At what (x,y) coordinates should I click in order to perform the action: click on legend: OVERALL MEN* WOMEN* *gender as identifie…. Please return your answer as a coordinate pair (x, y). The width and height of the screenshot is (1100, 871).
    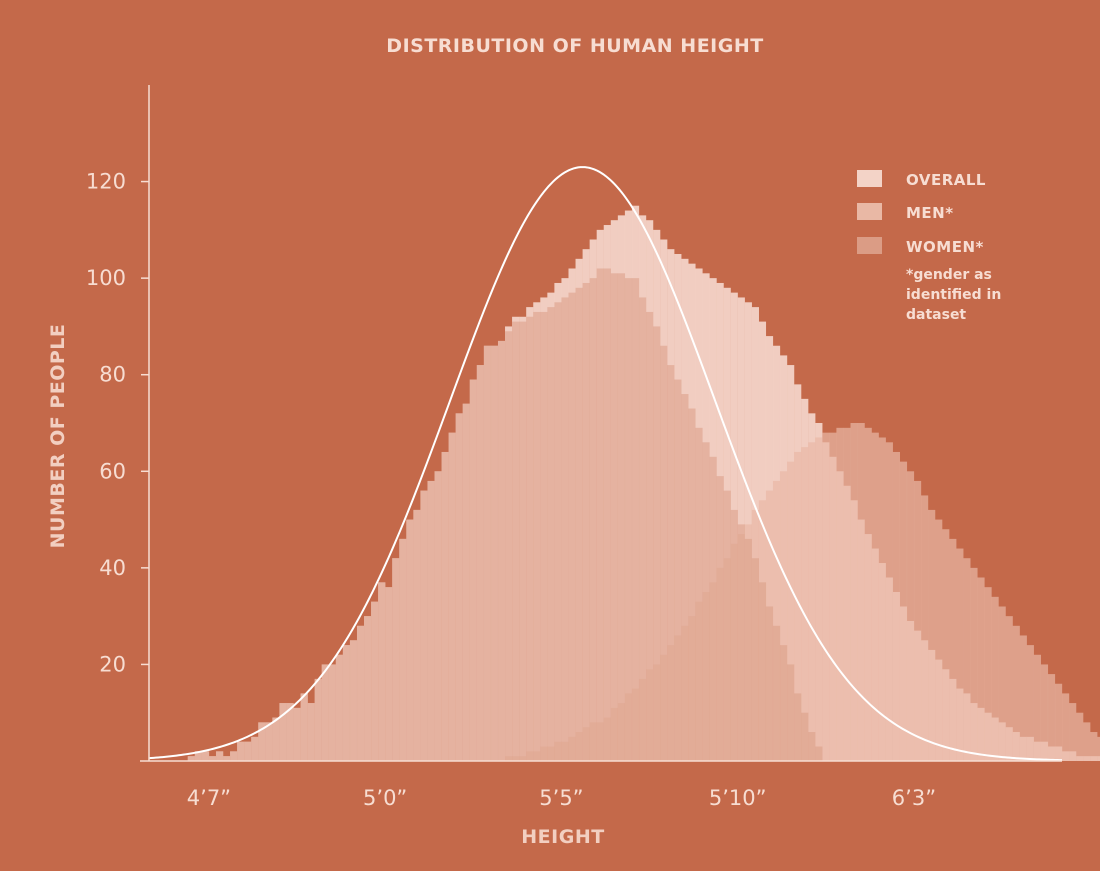
    Looking at the image, I should click on (929, 246).